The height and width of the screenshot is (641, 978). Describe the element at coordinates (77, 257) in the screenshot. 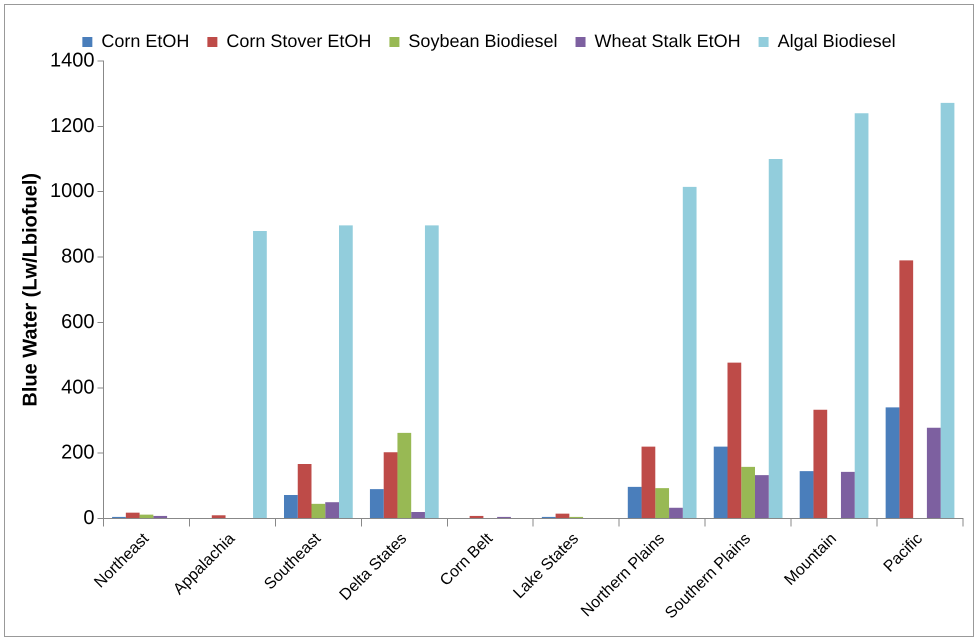

I see `y-tick-label: 800` at that location.